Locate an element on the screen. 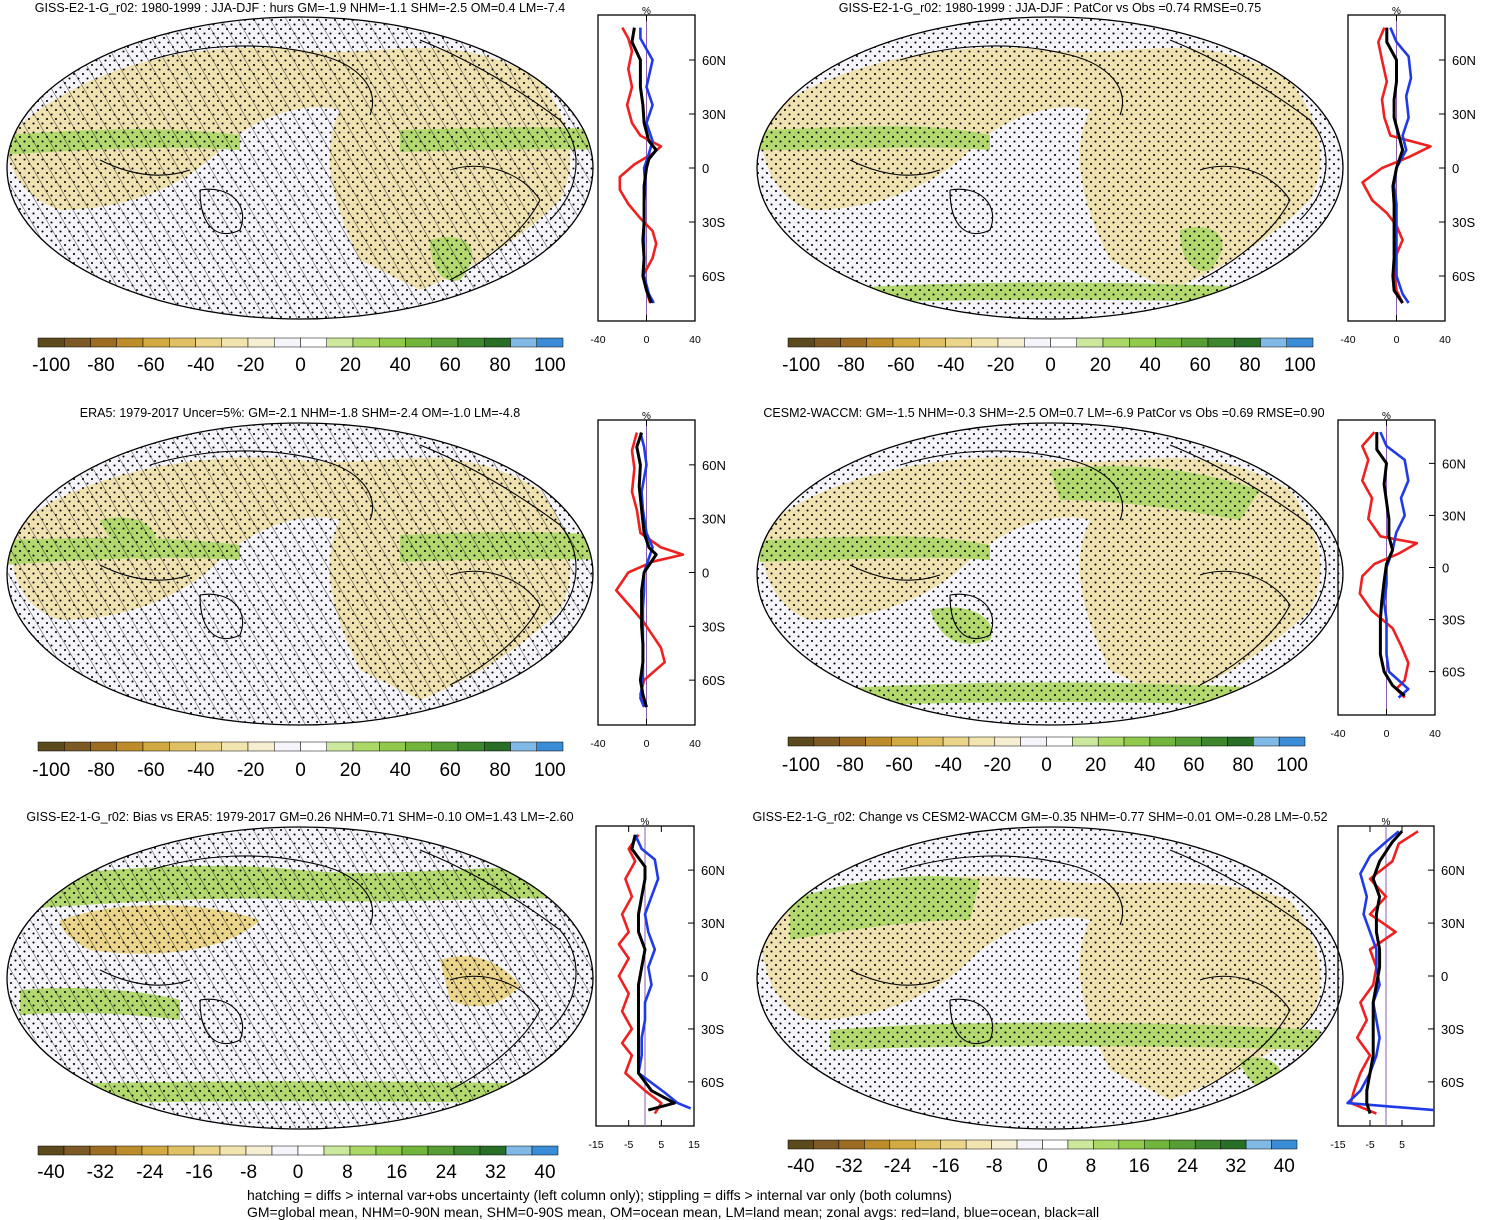 Image resolution: width=1490 pixels, height=1220 pixels. panel-5-colorbar: -40 -32 -24 -16 -8 0 8 16 24 32 40 is located at coordinates (298, 1164).